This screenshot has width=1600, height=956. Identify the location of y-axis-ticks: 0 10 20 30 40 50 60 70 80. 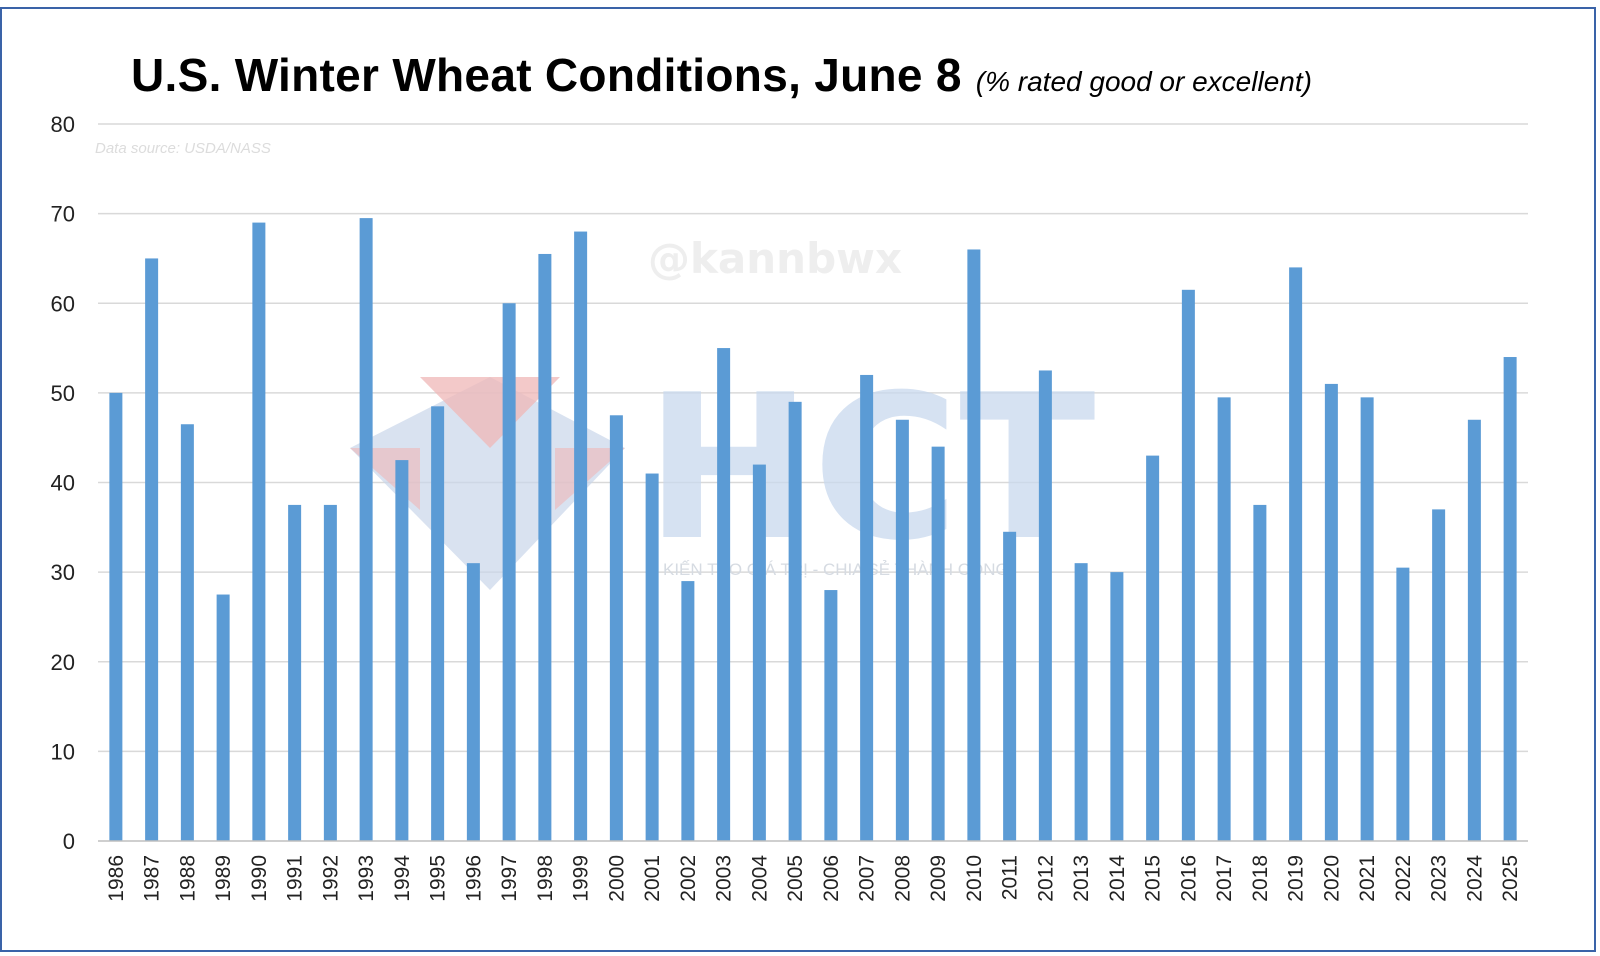
(63, 483).